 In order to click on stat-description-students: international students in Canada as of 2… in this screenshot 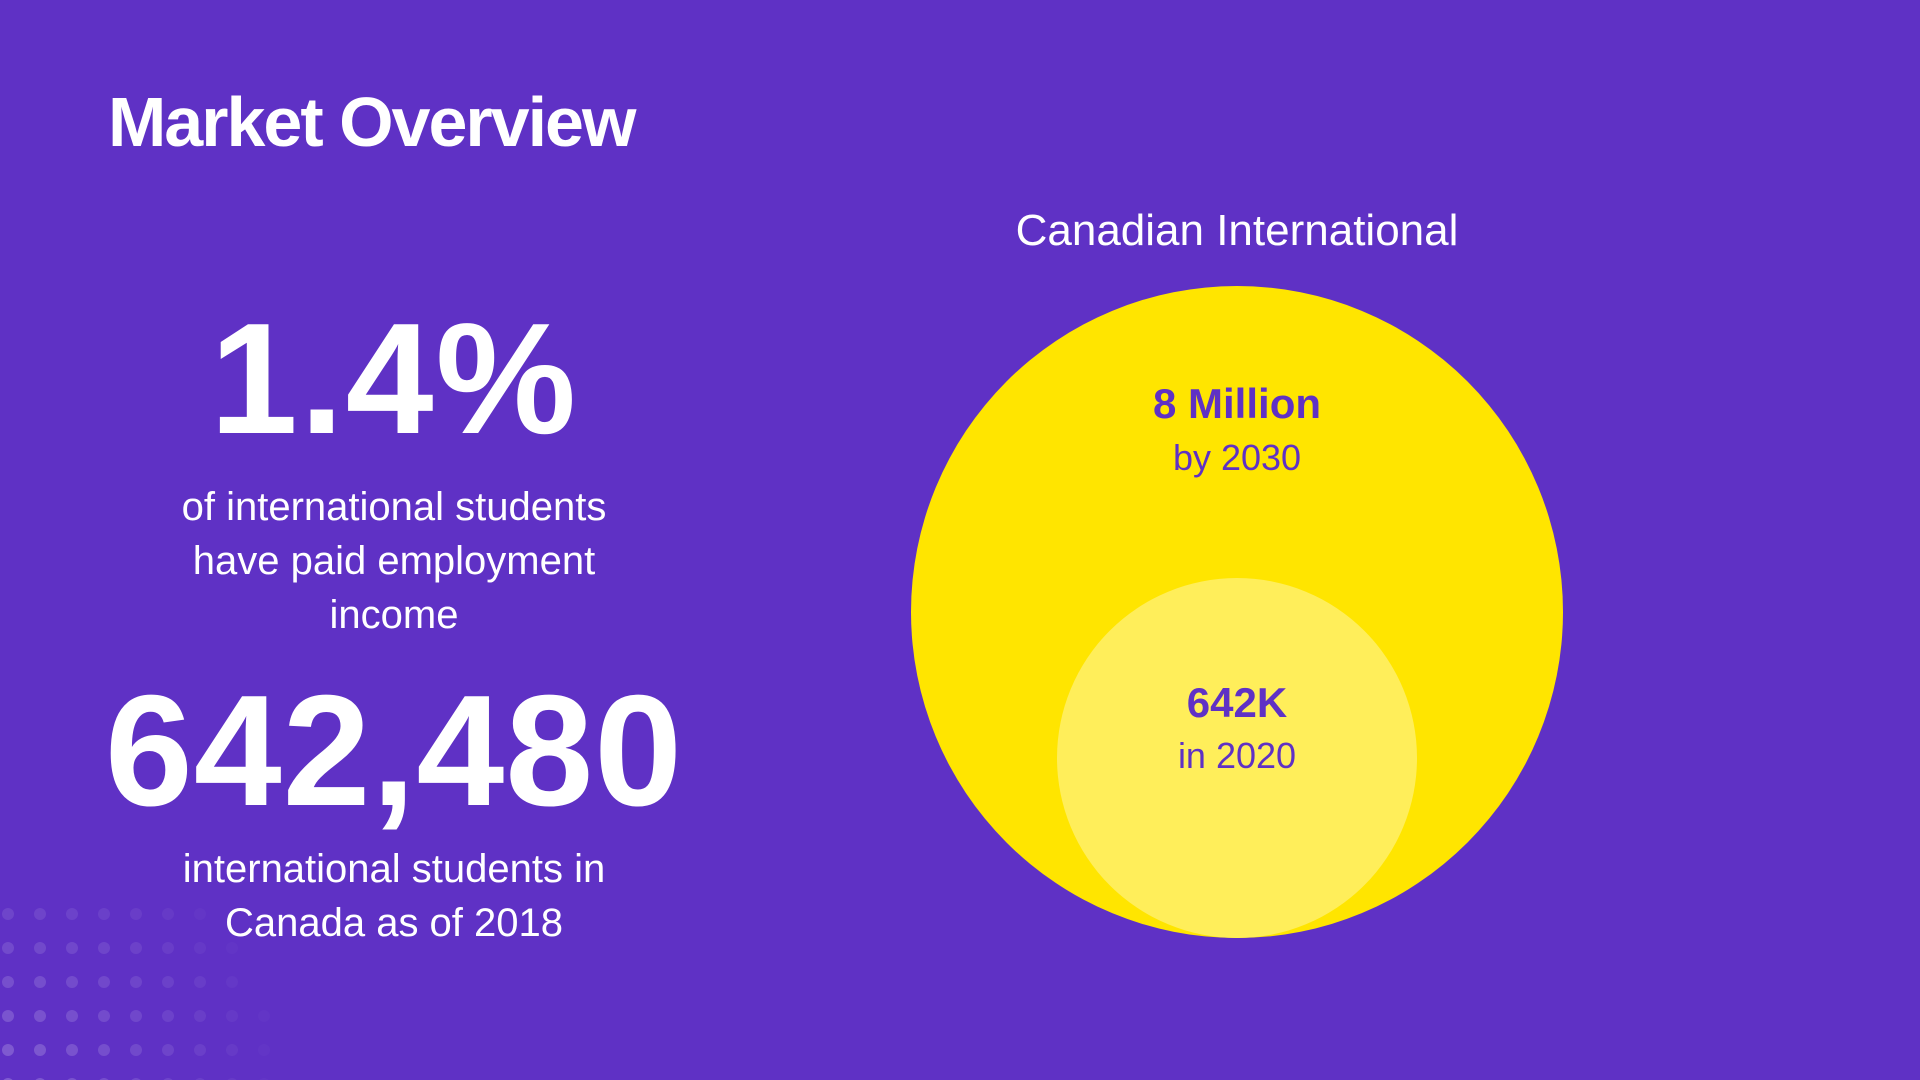, I will do `click(394, 896)`.